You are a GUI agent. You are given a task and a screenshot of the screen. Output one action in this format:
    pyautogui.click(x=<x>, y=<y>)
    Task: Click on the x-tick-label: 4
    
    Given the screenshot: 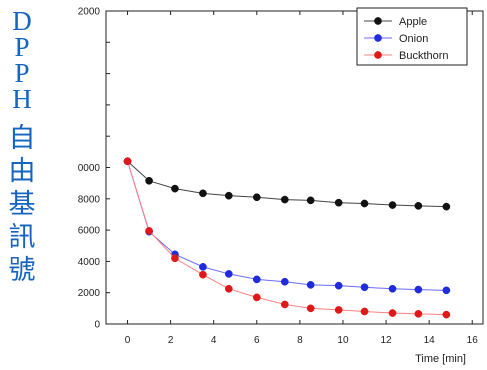 What is the action you would take?
    pyautogui.click(x=214, y=340)
    